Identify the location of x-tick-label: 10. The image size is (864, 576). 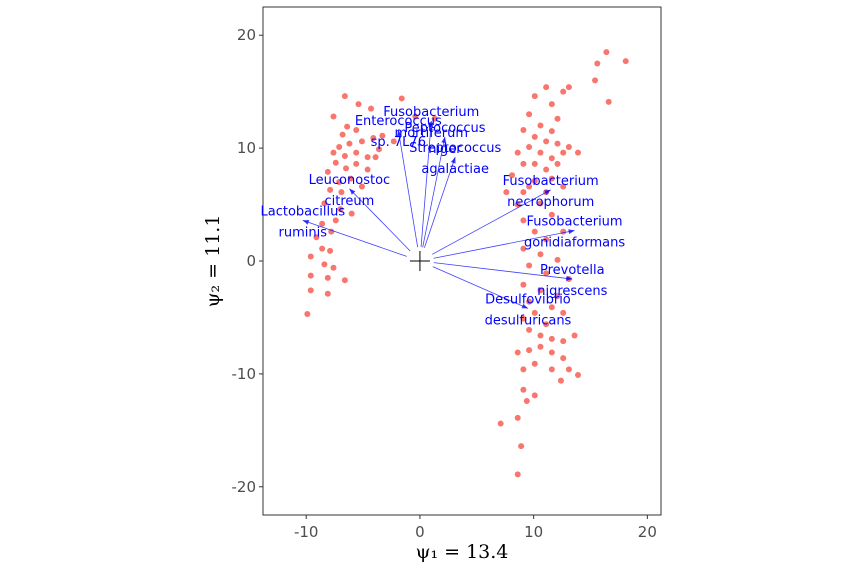
(533, 532).